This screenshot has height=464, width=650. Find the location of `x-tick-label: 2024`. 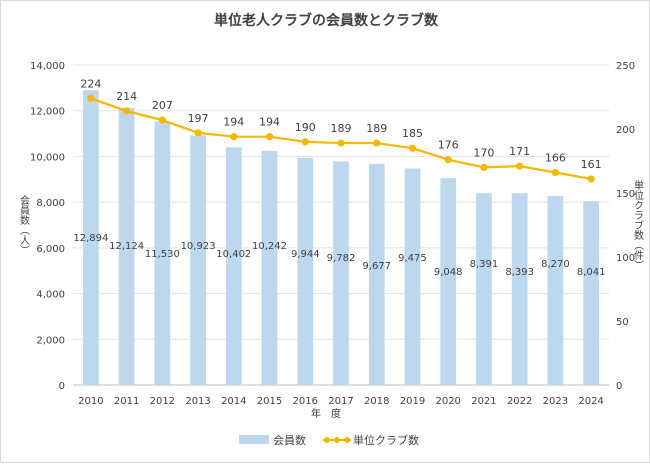

x-tick-label: 2024 is located at coordinates (590, 401).